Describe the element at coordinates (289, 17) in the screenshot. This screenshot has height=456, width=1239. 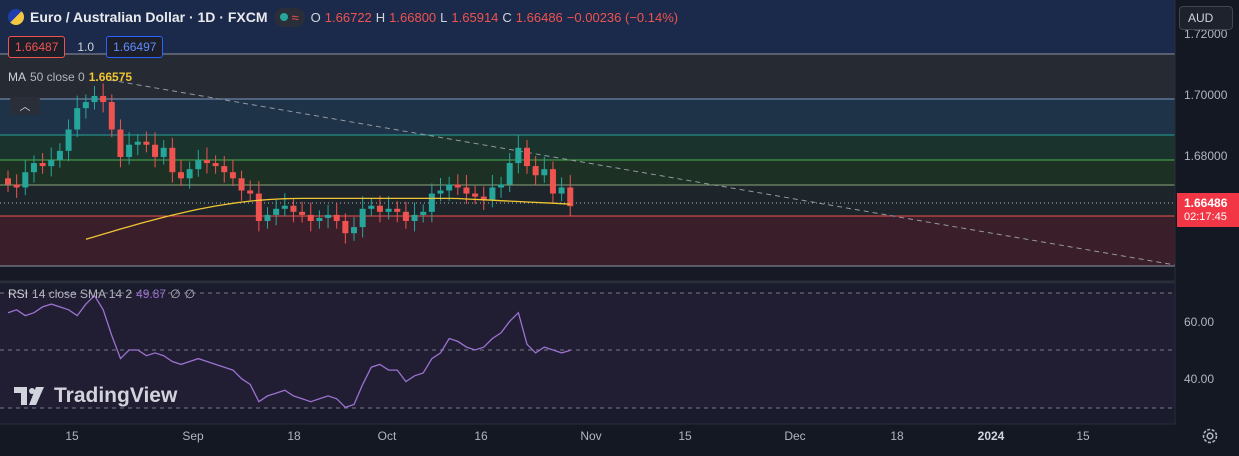
I see `status-pill: ≈` at that location.